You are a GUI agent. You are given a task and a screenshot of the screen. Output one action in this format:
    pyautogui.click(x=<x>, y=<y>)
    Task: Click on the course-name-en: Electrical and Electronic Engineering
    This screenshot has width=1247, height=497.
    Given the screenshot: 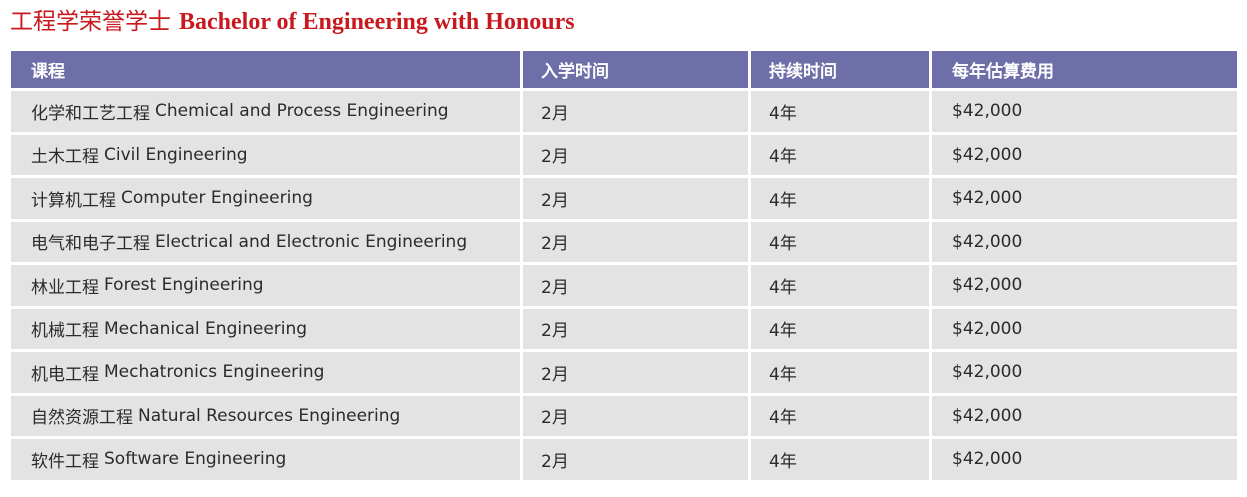 What is the action you would take?
    pyautogui.click(x=311, y=241)
    